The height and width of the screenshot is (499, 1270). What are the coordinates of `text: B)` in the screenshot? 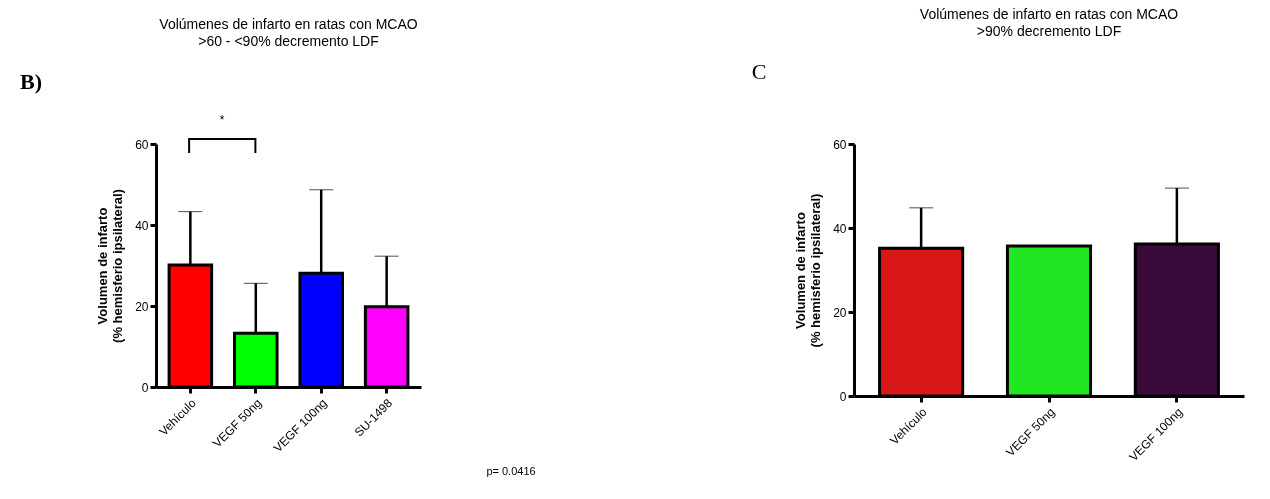 It's located at (31, 81).